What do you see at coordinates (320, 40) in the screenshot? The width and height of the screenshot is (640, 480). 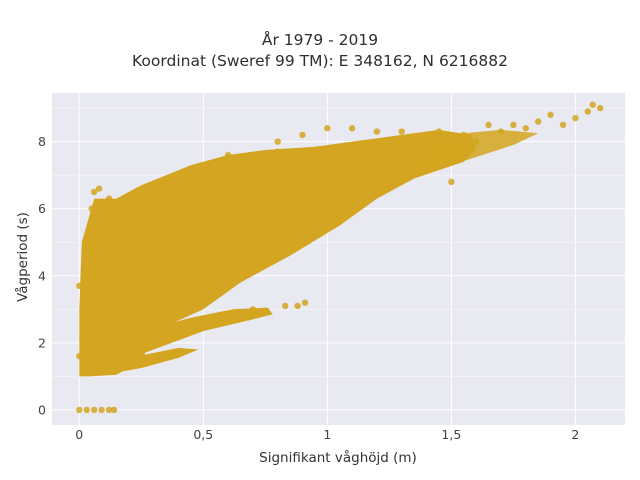 I see `chart-title-line-1: År 1979 - 2019` at bounding box center [320, 40].